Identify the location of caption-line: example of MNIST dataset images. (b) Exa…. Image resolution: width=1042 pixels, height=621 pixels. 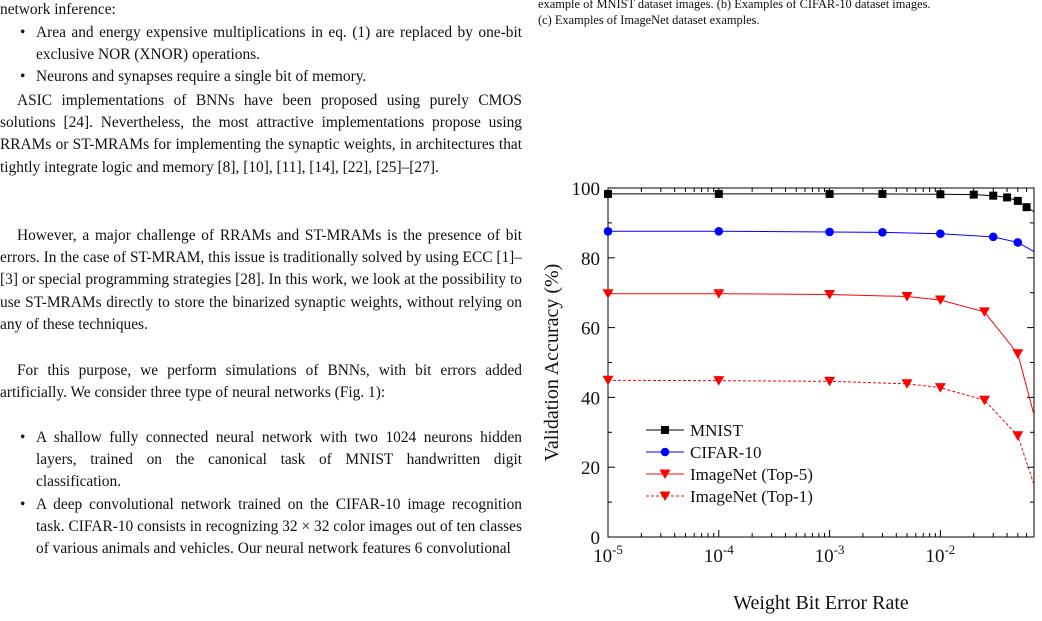
(734, 5).